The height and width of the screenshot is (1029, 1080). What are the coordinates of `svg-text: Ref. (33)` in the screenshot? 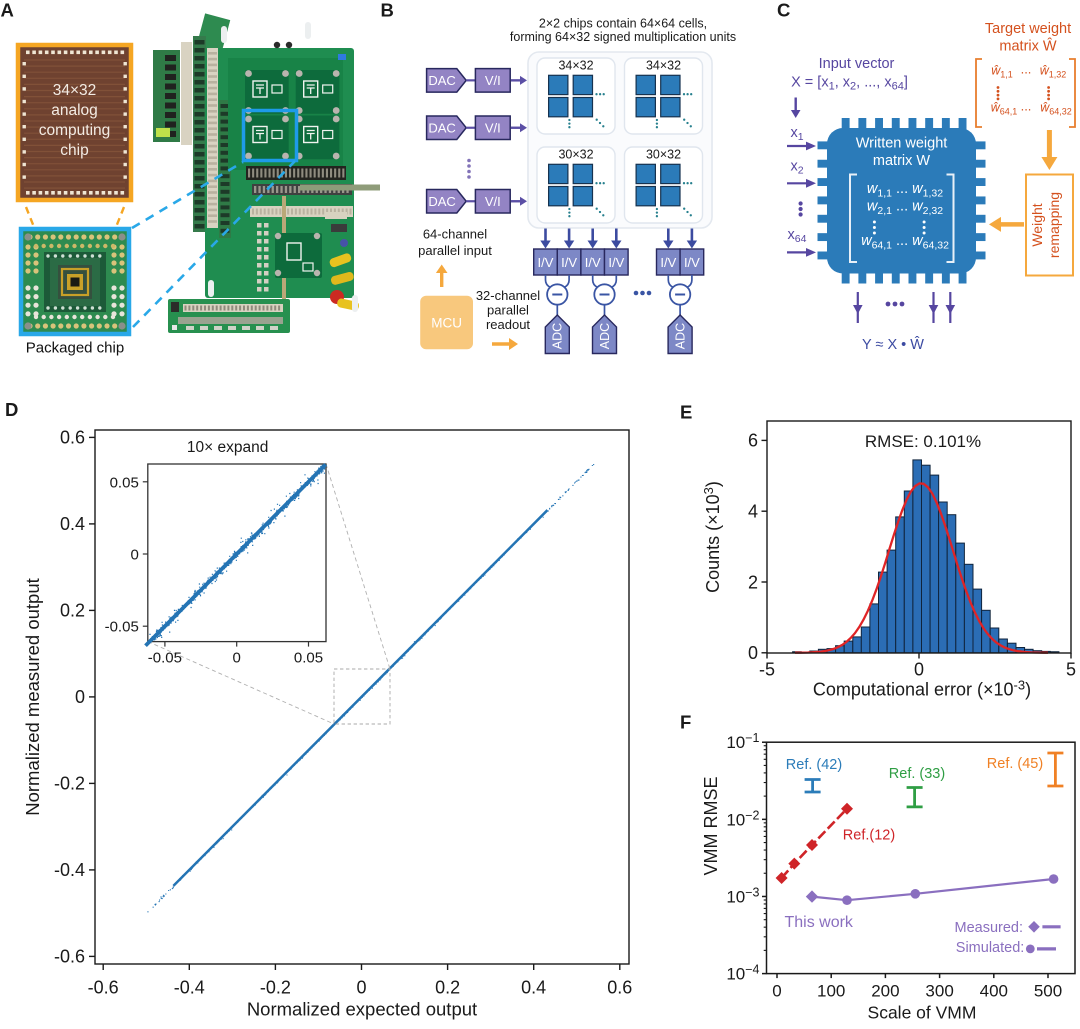 It's located at (917, 774).